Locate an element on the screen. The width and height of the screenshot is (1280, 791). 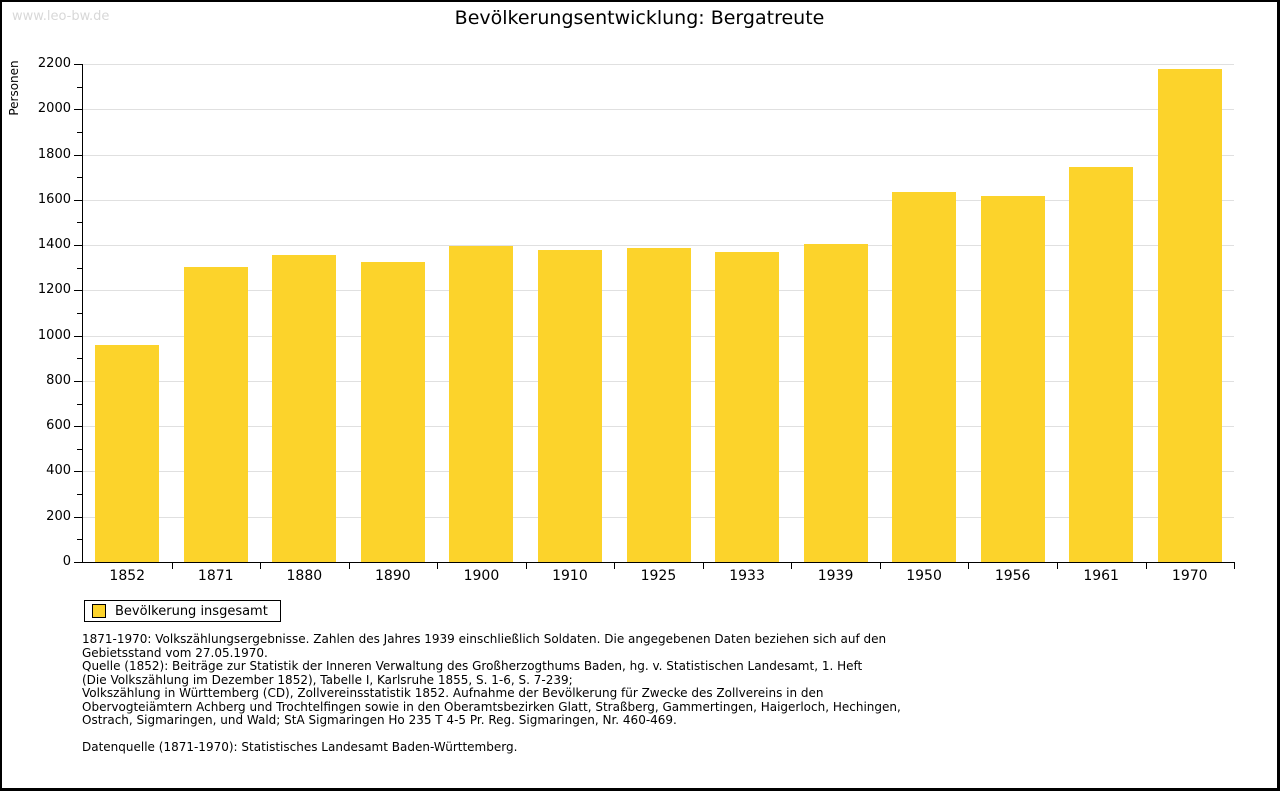
y-axis-tick-label: 1200 is located at coordinates (54, 289).